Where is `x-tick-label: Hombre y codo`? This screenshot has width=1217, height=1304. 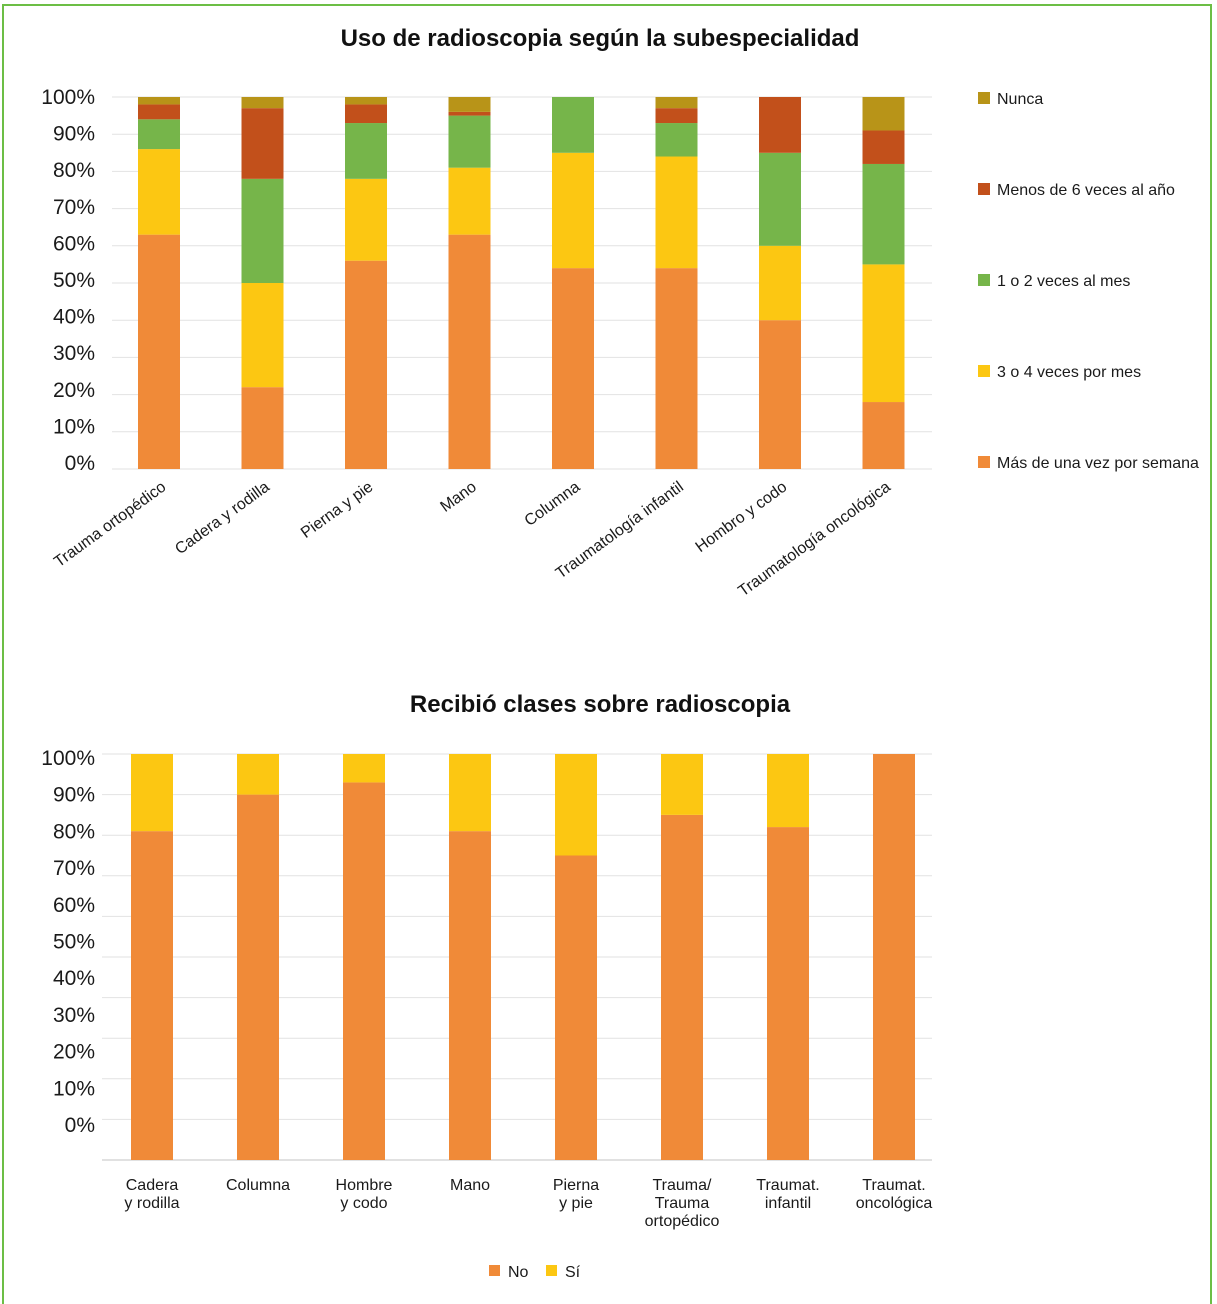
x-tick-label: Hombre y codo is located at coordinates (364, 1194).